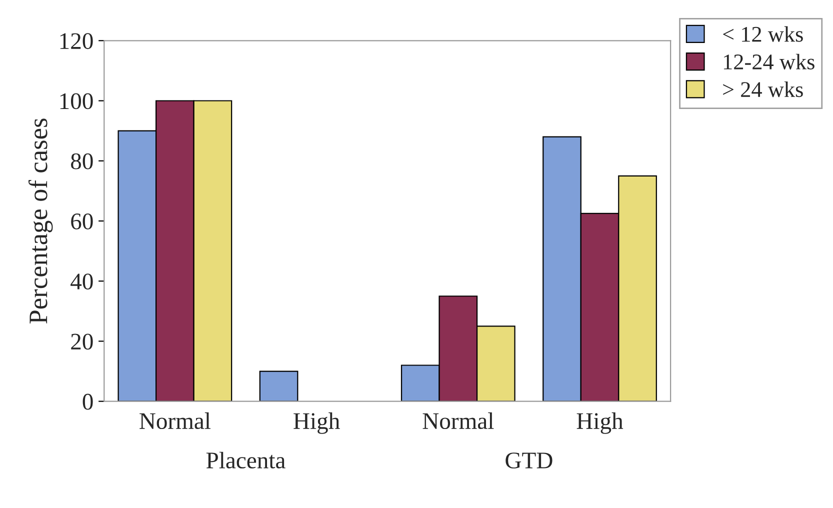 Image resolution: width=833 pixels, height=508 pixels. Describe the element at coordinates (82, 342) in the screenshot. I see `y-tick-label: 20` at that location.